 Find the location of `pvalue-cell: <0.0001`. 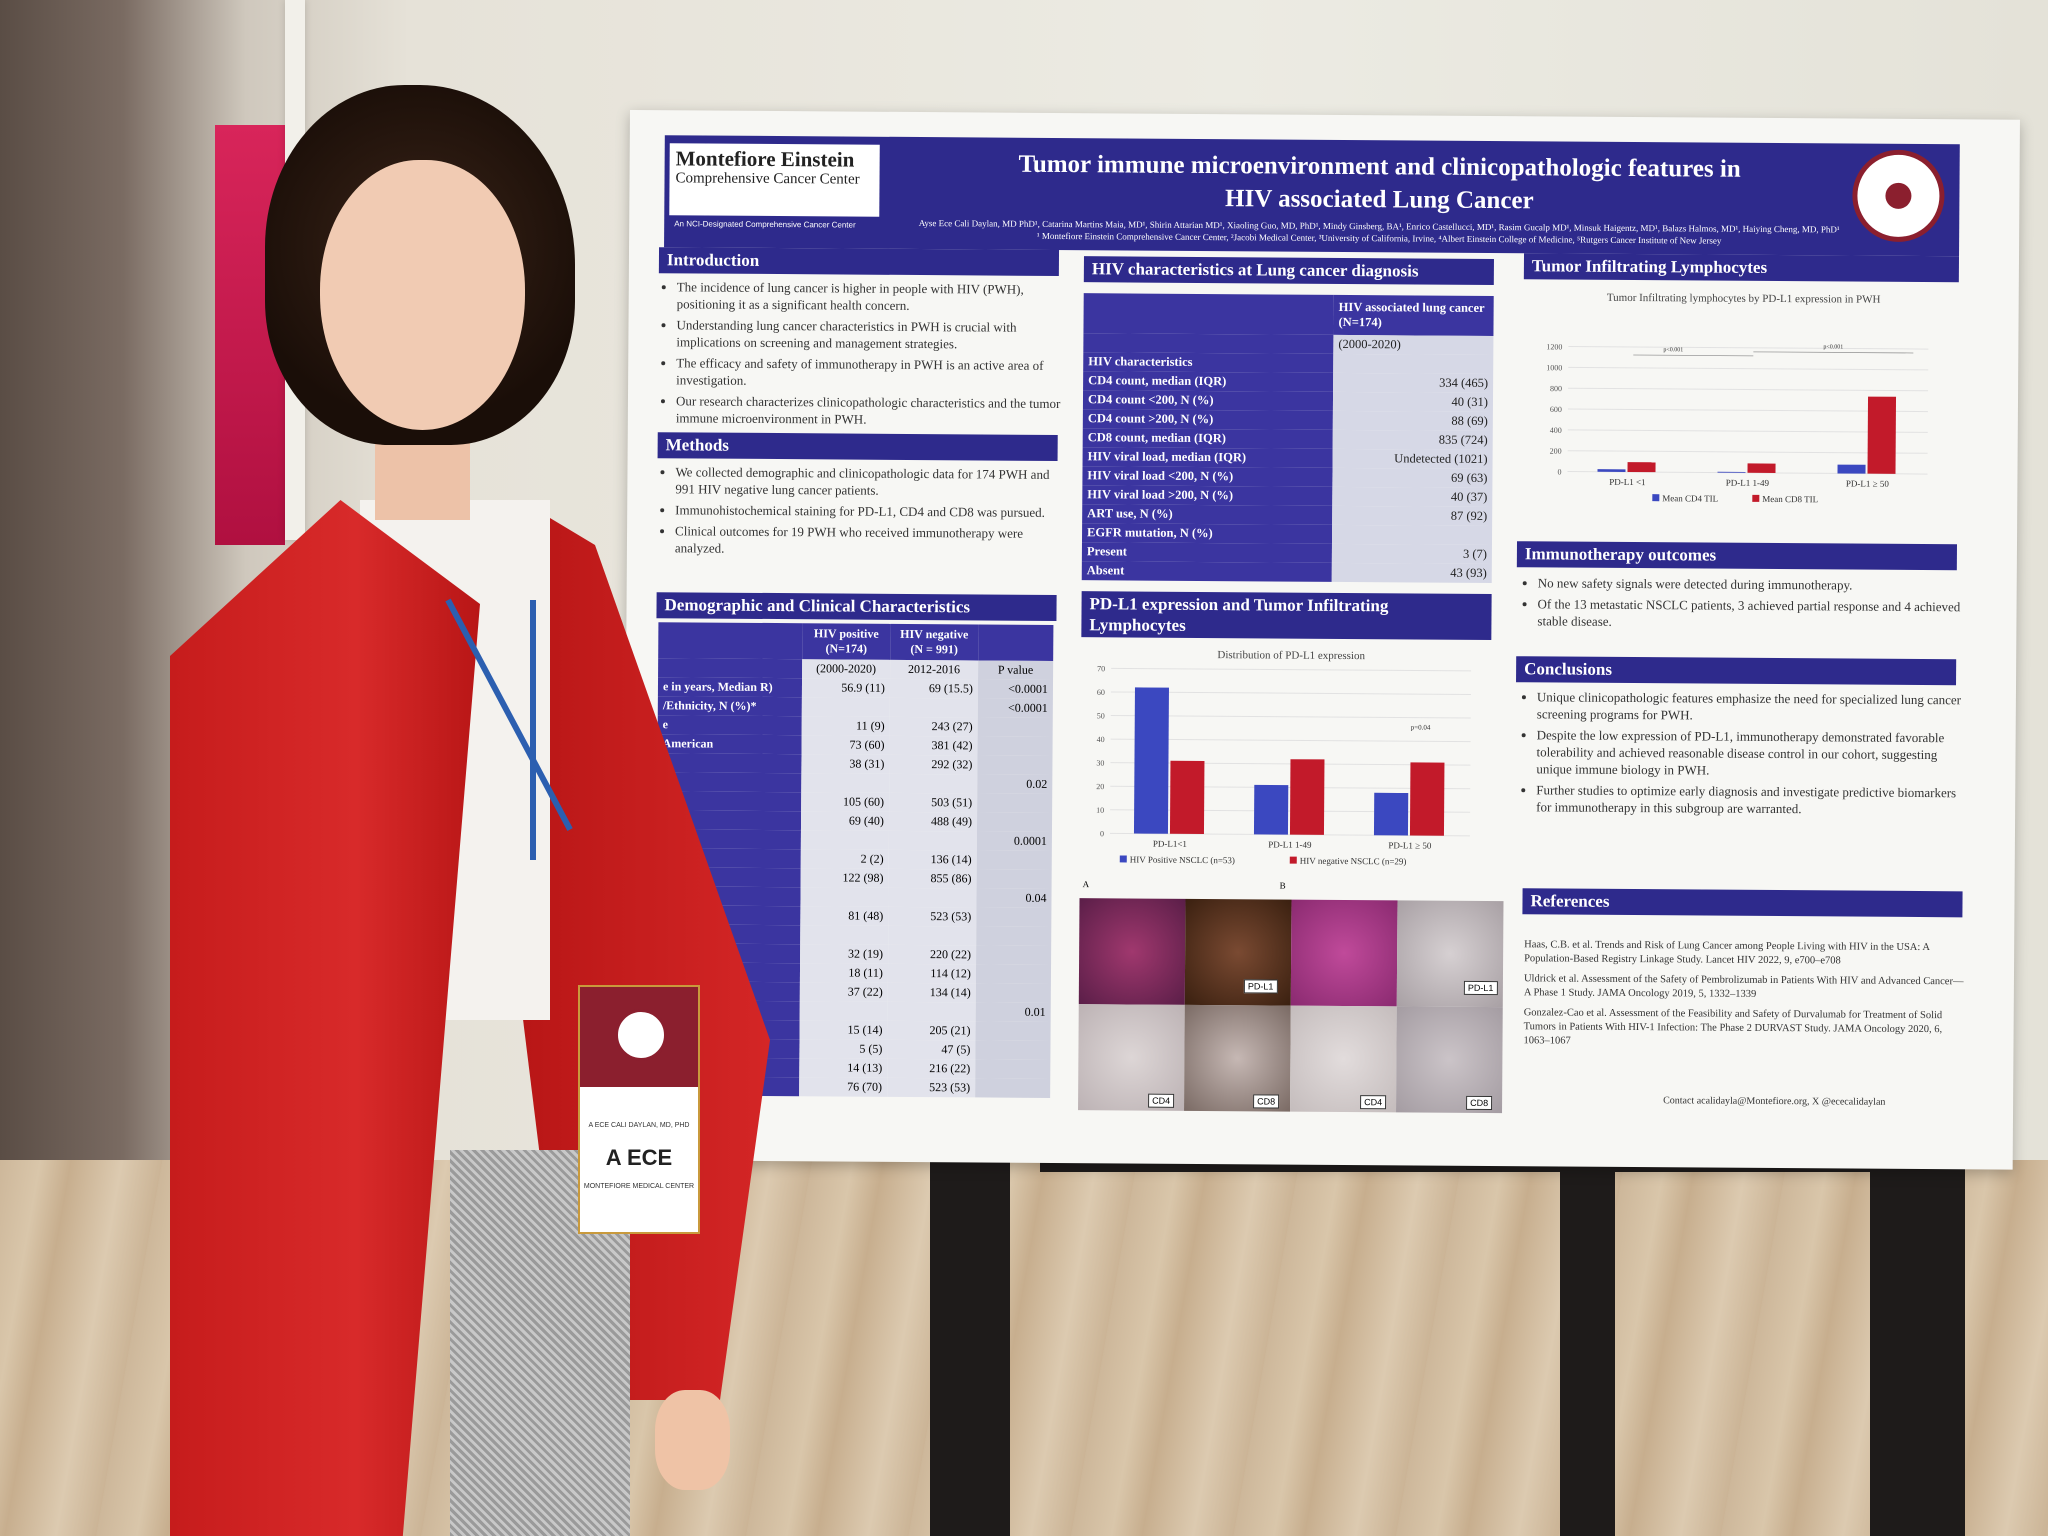

pvalue-cell: <0.0001 is located at coordinates (1015, 689).